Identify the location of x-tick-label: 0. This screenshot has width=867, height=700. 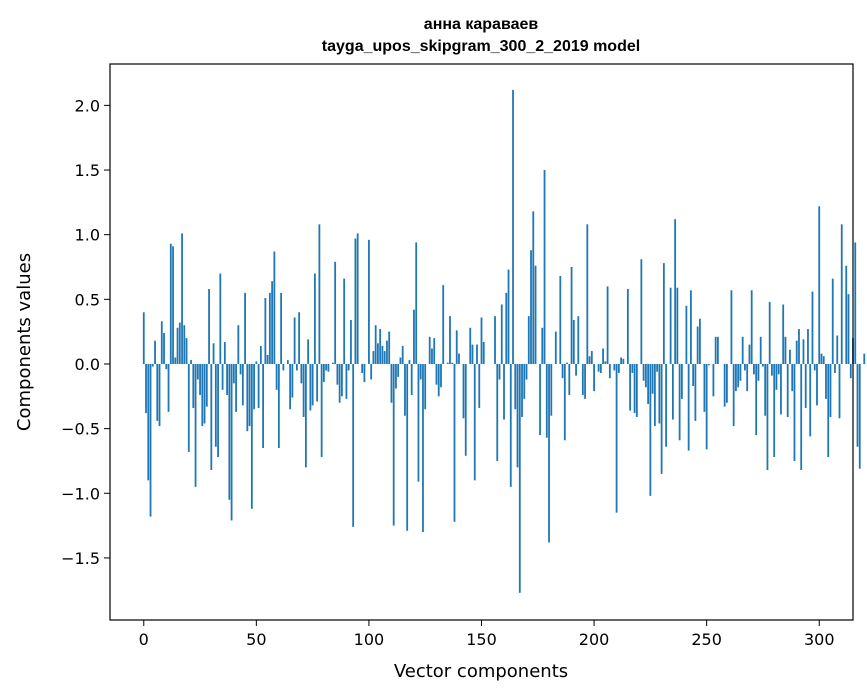
(144, 639).